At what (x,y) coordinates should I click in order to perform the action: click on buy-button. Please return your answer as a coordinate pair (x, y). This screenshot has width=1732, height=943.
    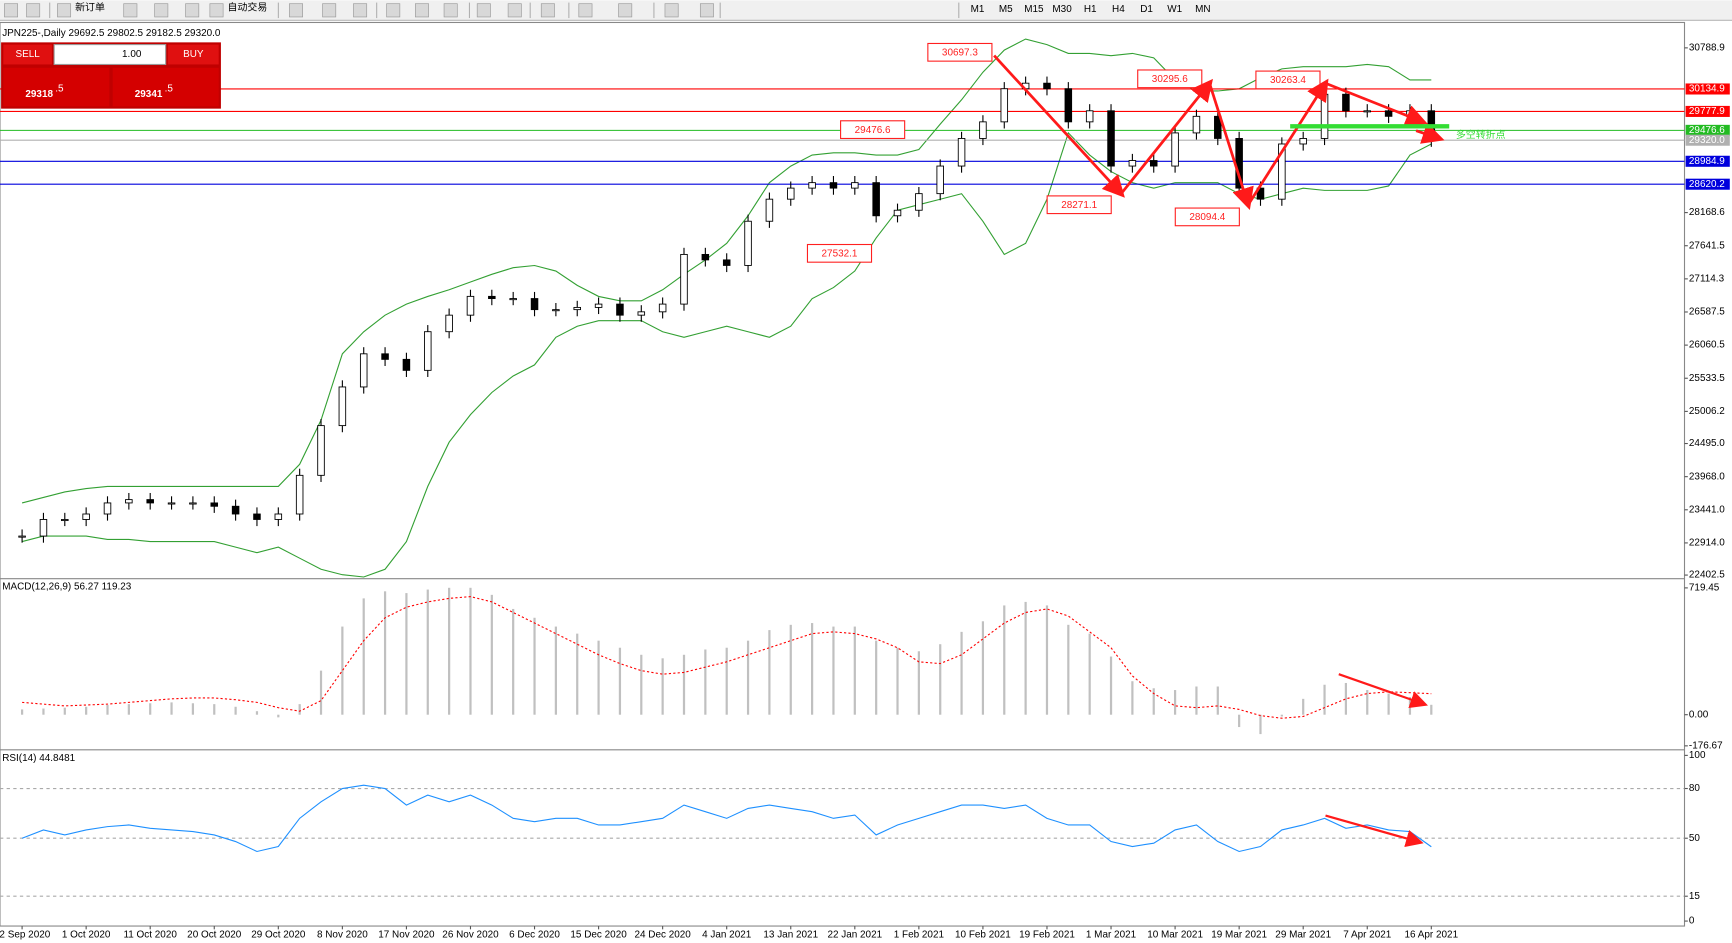
    Looking at the image, I should click on (193, 54).